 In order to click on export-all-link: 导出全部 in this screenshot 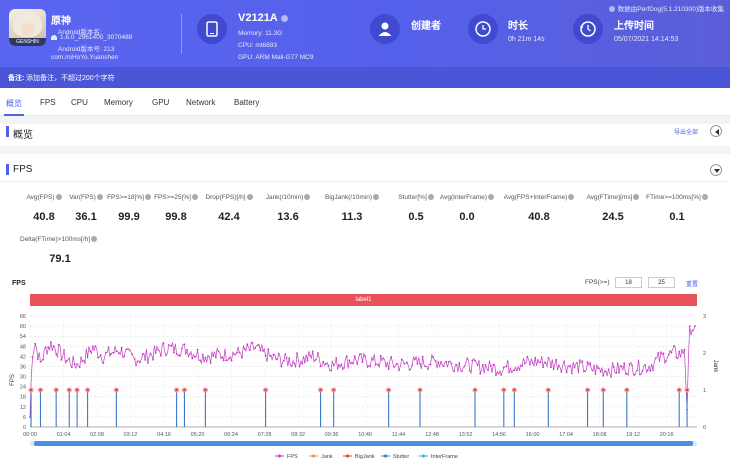, I will do `click(686, 133)`.